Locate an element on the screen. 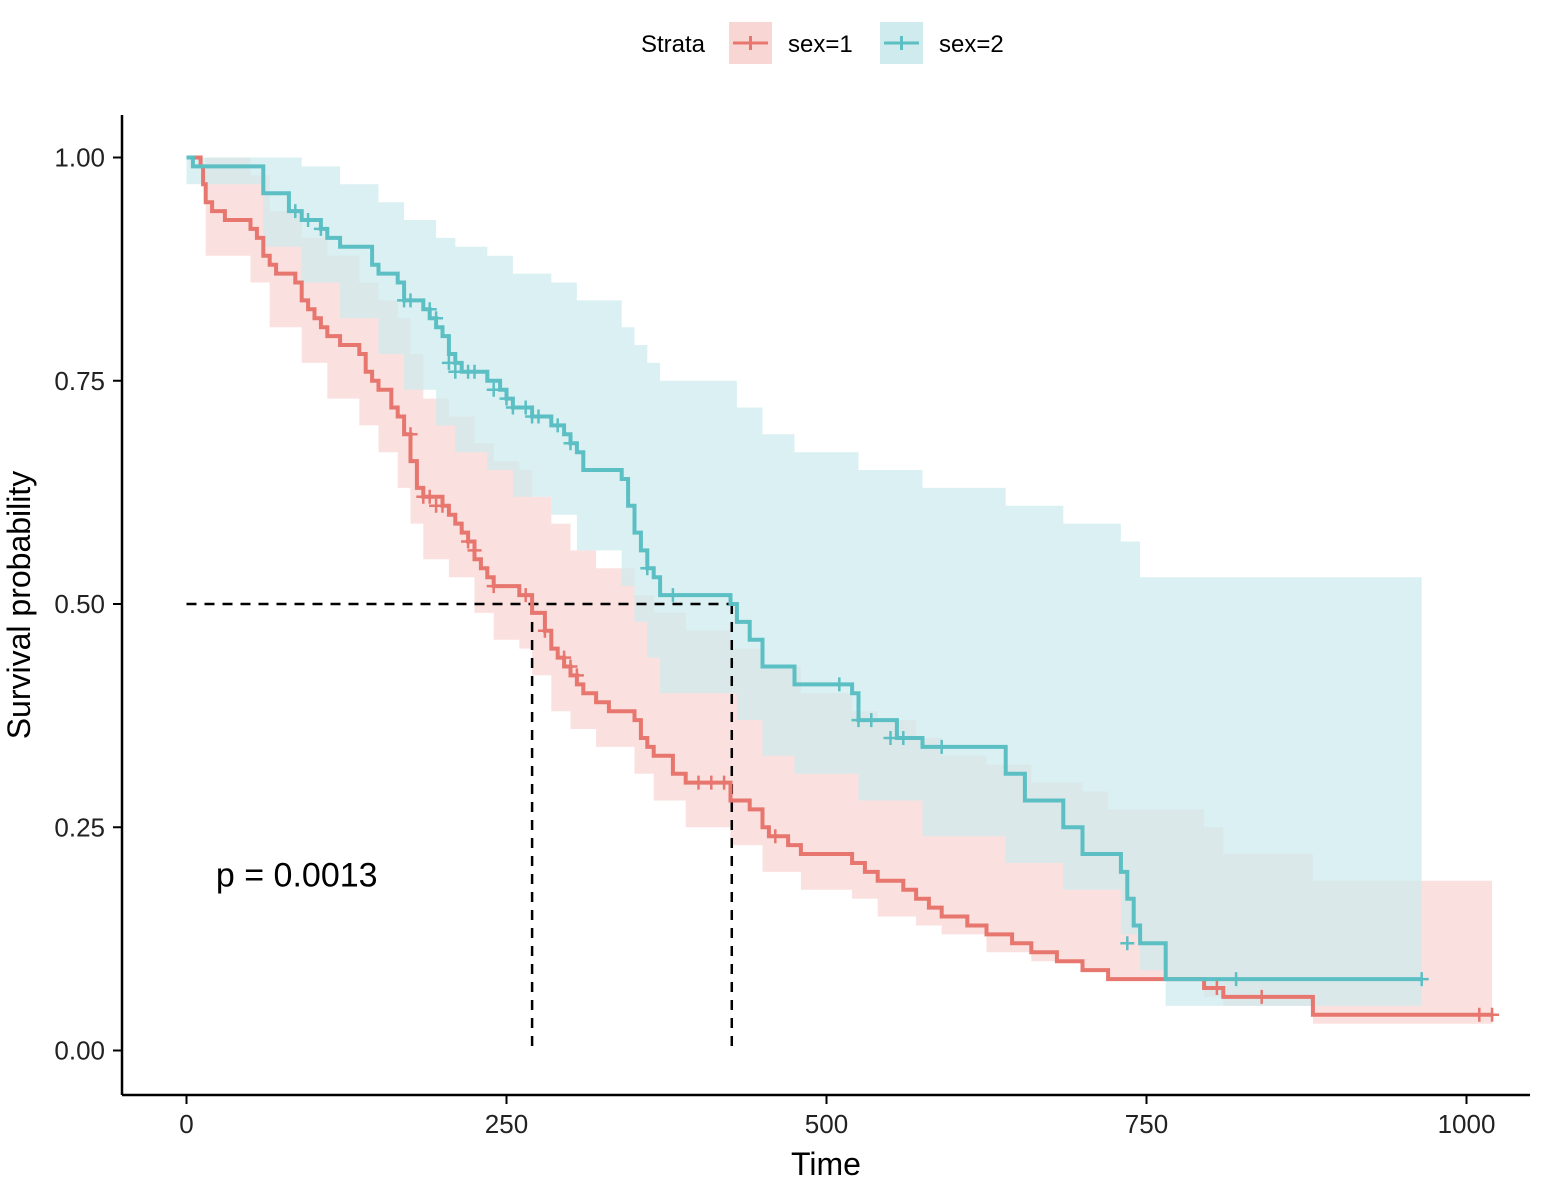 The height and width of the screenshot is (1194, 1542). legend-item-sex1: sex=1 is located at coordinates (791, 43).